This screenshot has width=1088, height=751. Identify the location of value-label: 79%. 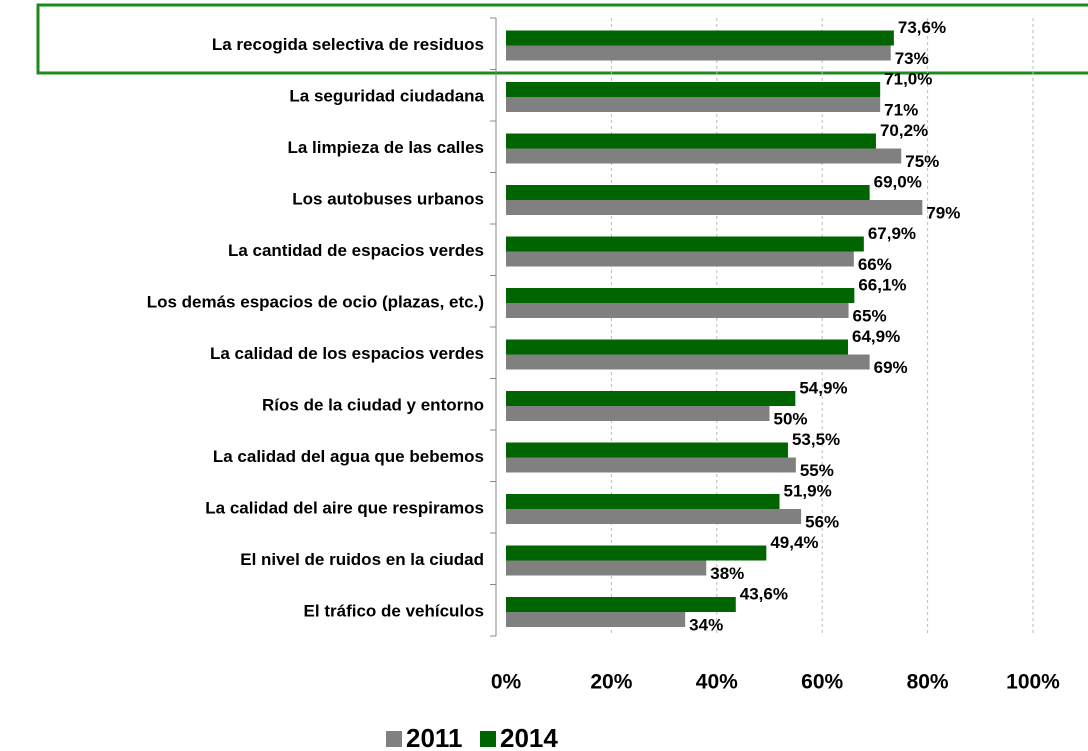
(943, 212).